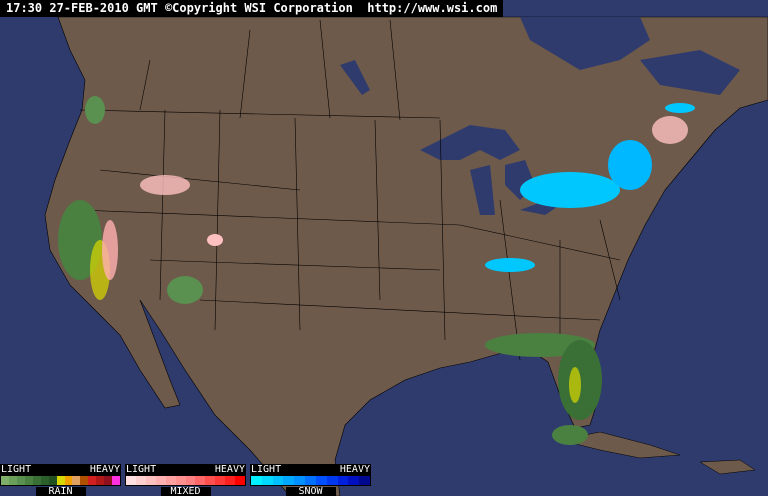  I want to click on gulf-st-lawrence, so click(690, 72).